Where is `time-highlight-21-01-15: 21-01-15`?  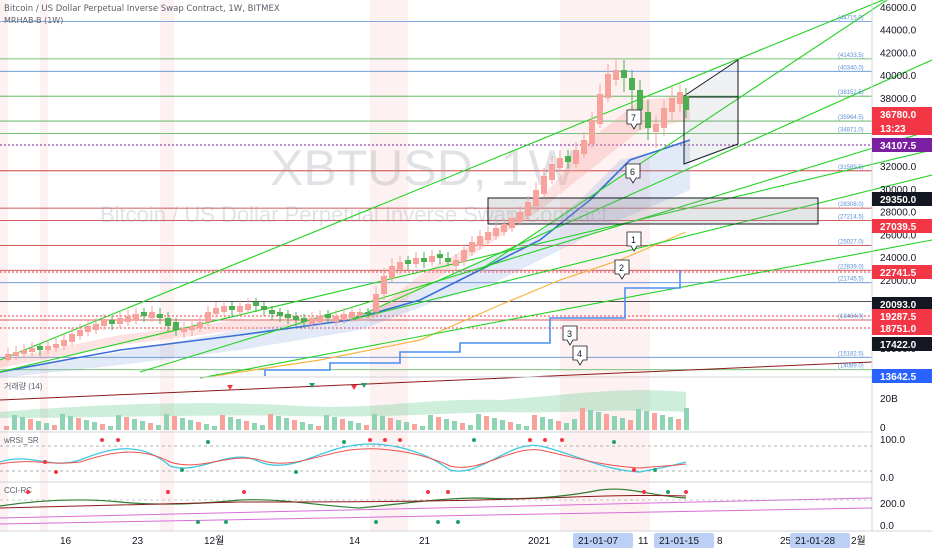
time-highlight-21-01-15: 21-01-15 is located at coordinates (679, 541).